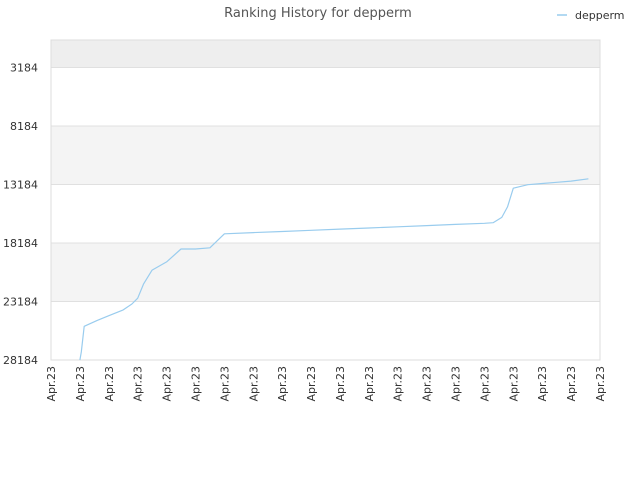 The height and width of the screenshot is (480, 640). What do you see at coordinates (20, 214) in the screenshot?
I see `y-axis-ticks: 3184 8184 13184 18184 23184 28184` at bounding box center [20, 214].